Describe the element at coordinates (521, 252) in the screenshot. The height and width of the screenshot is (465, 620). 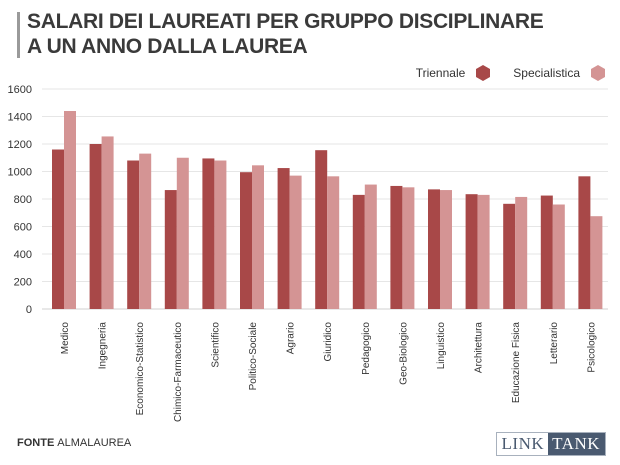
I see `bar-specialistica-educazione fisica` at that location.